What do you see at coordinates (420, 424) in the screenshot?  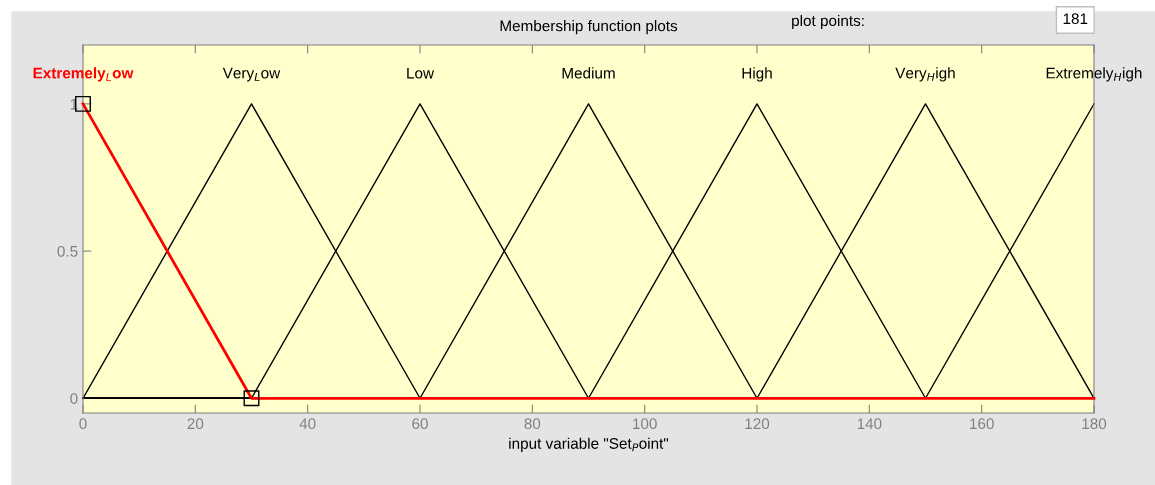 I see `x-tick-label: 60` at bounding box center [420, 424].